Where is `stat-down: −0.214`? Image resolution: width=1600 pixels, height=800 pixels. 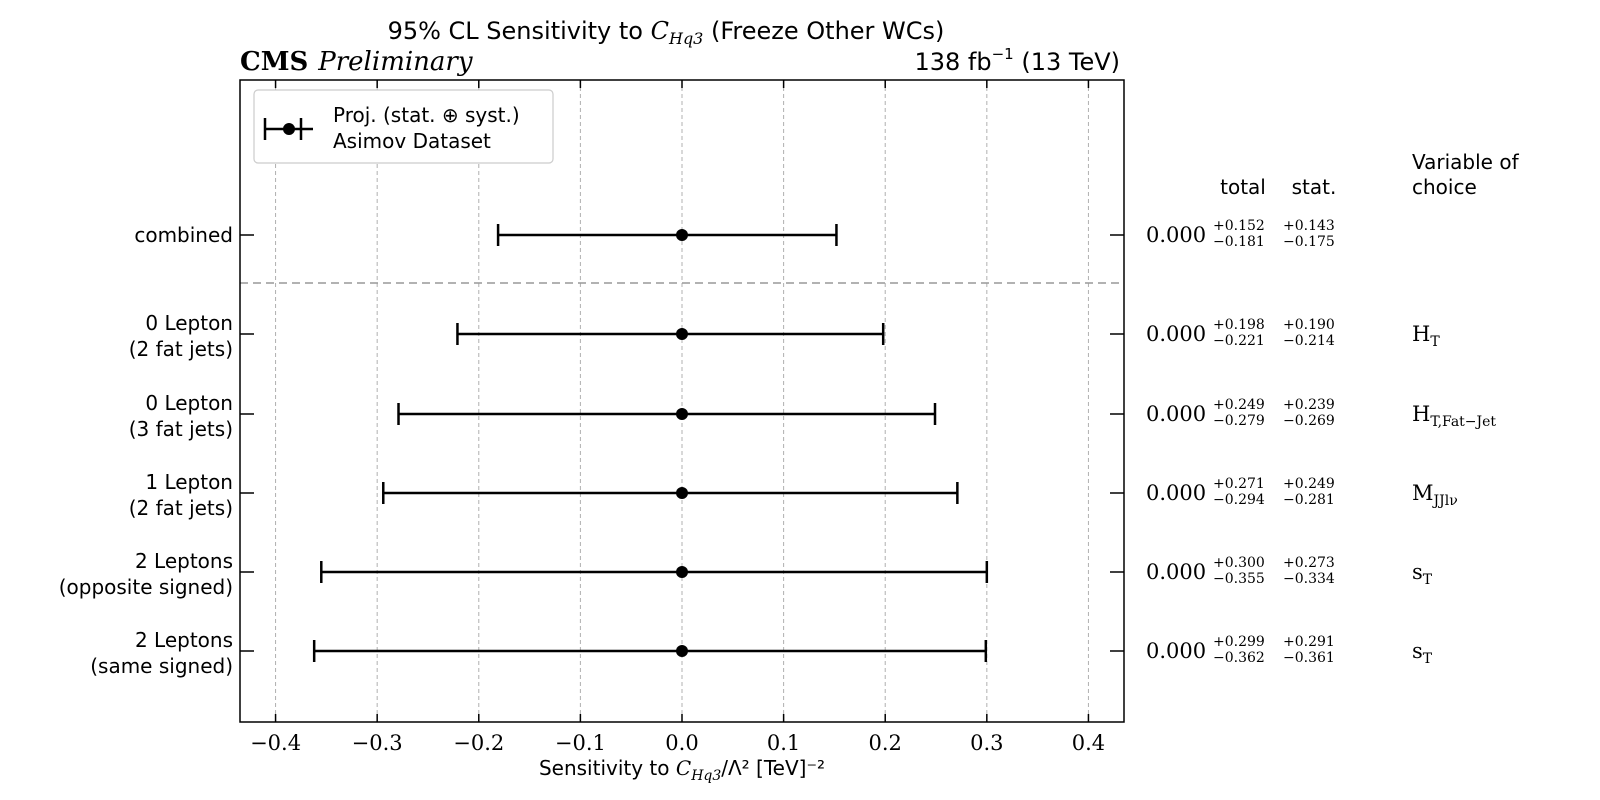
stat-down: −0.214 is located at coordinates (1309, 341).